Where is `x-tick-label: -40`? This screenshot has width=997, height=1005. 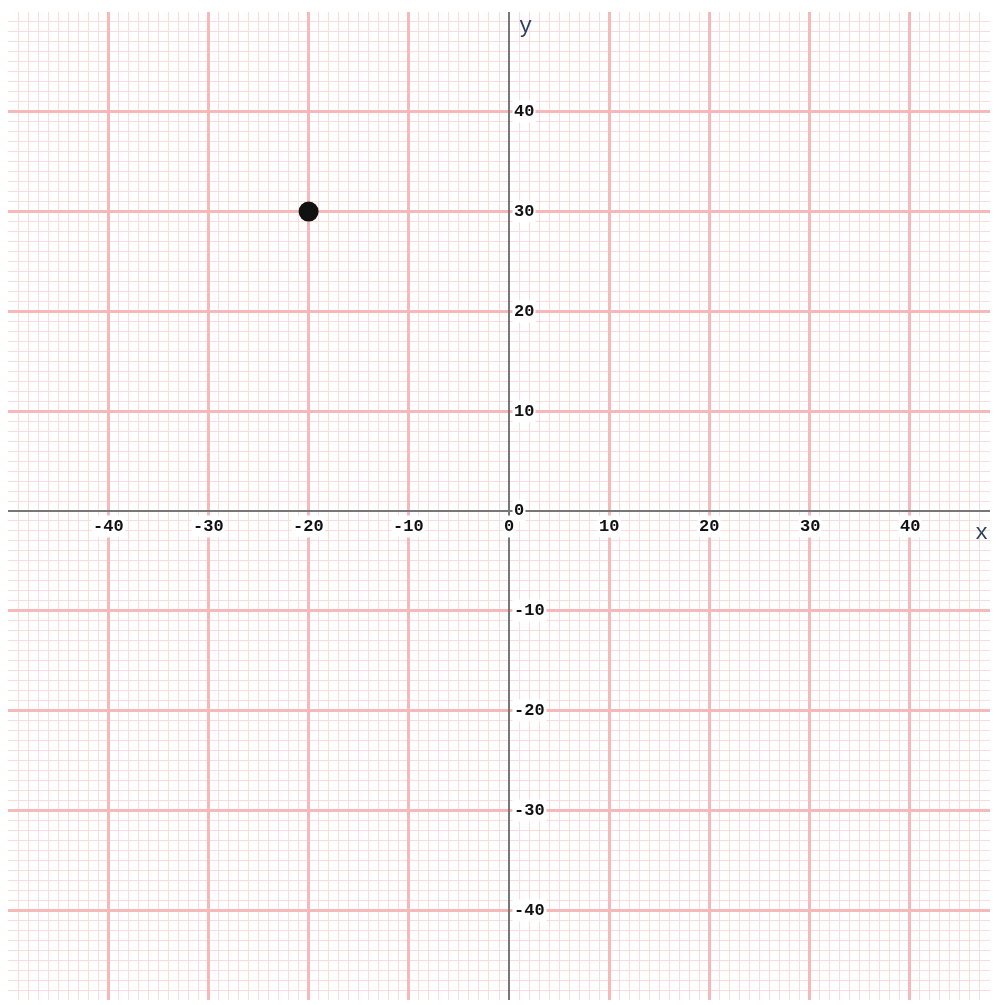
x-tick-label: -40 is located at coordinates (108, 526).